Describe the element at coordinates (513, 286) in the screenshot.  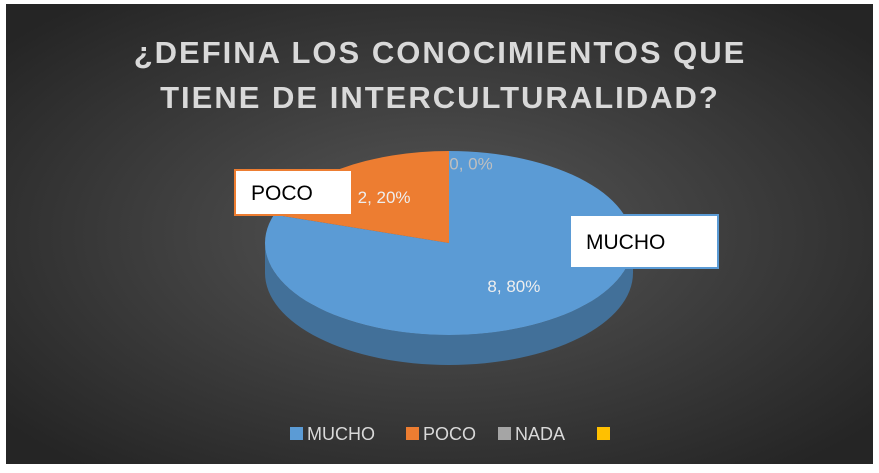
I see `data-label: 8, 80%` at that location.